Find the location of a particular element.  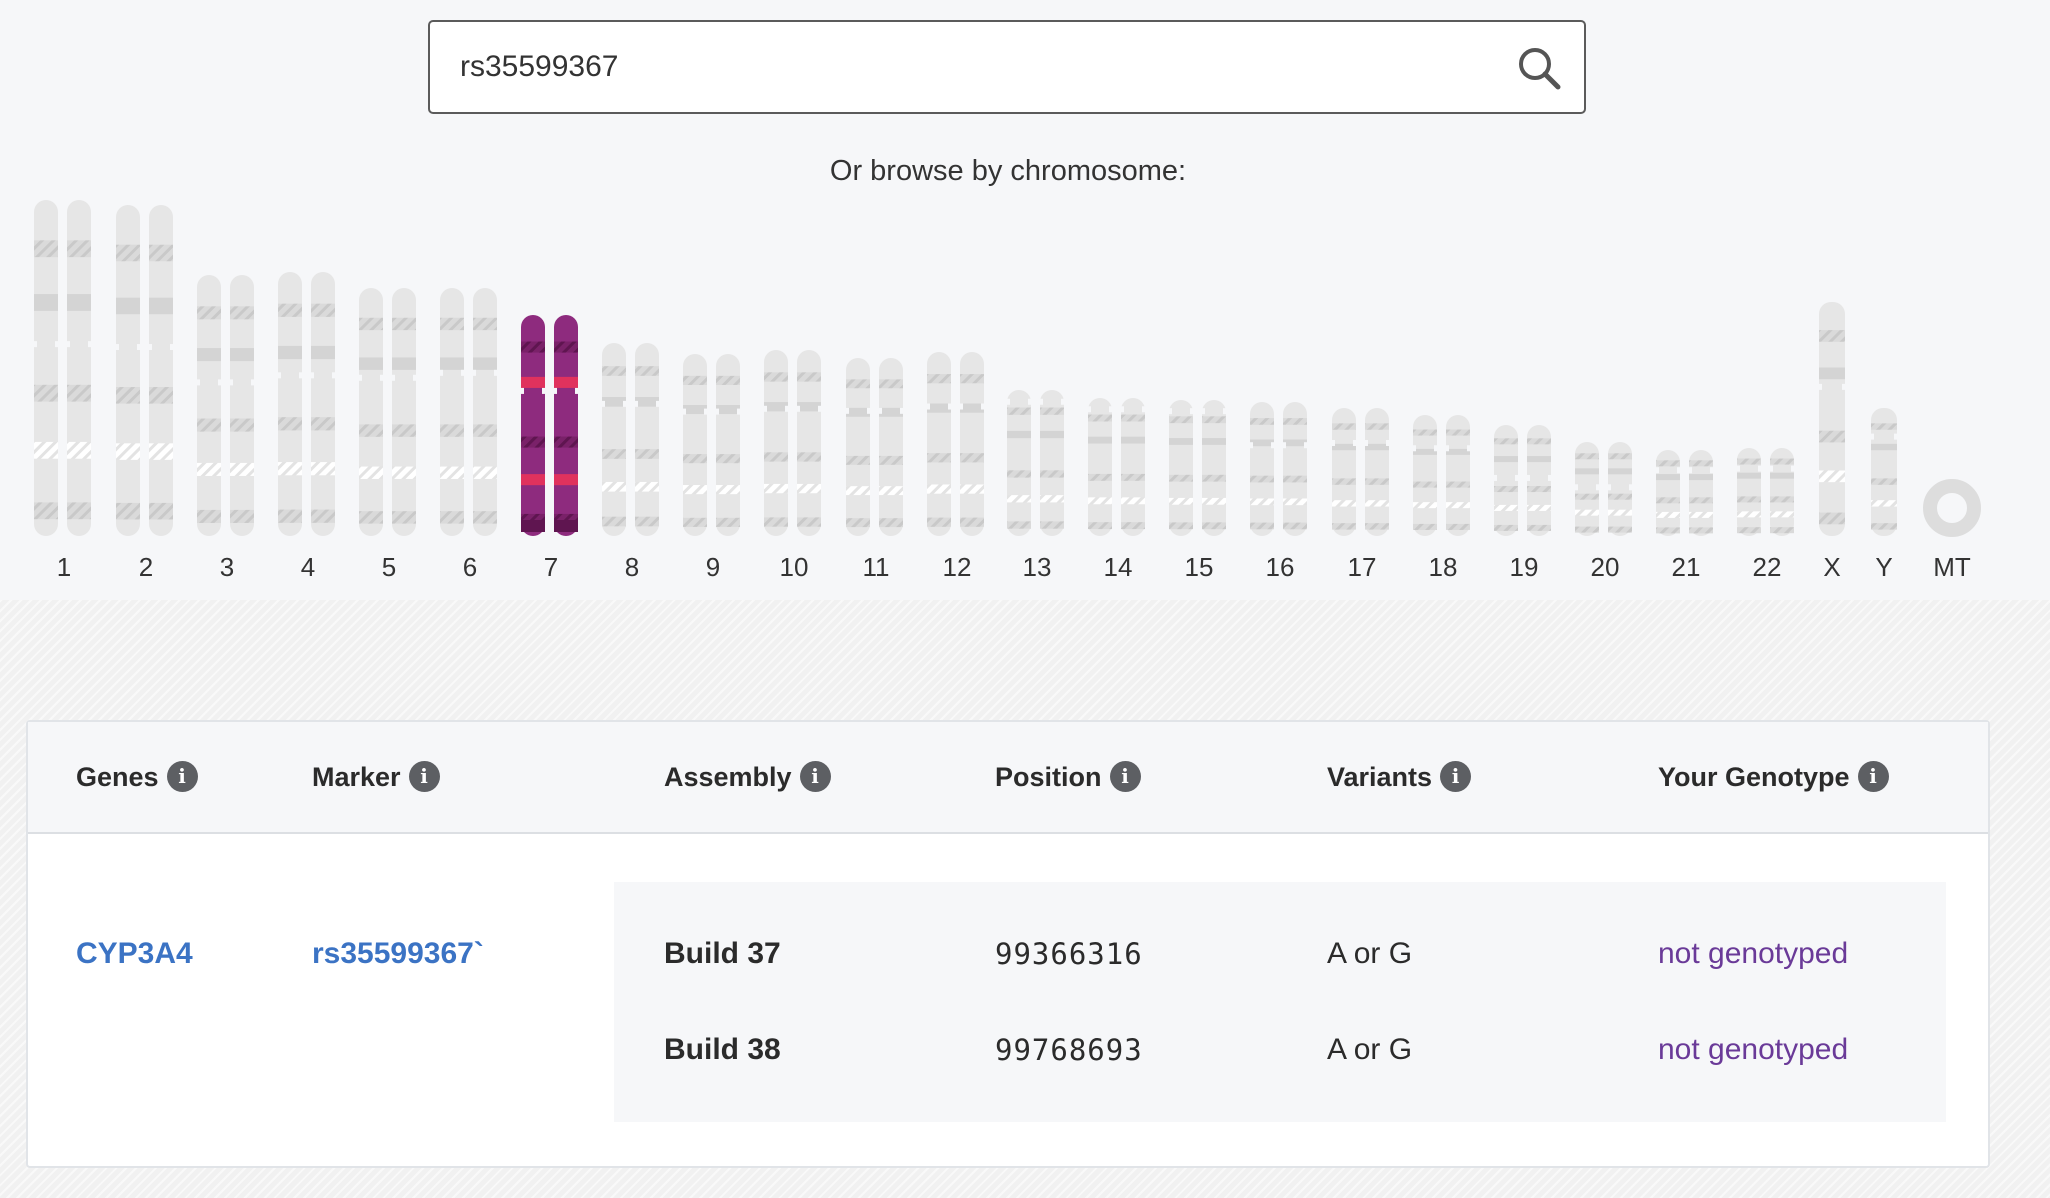

header-assembly: Assembly i is located at coordinates (747, 777).